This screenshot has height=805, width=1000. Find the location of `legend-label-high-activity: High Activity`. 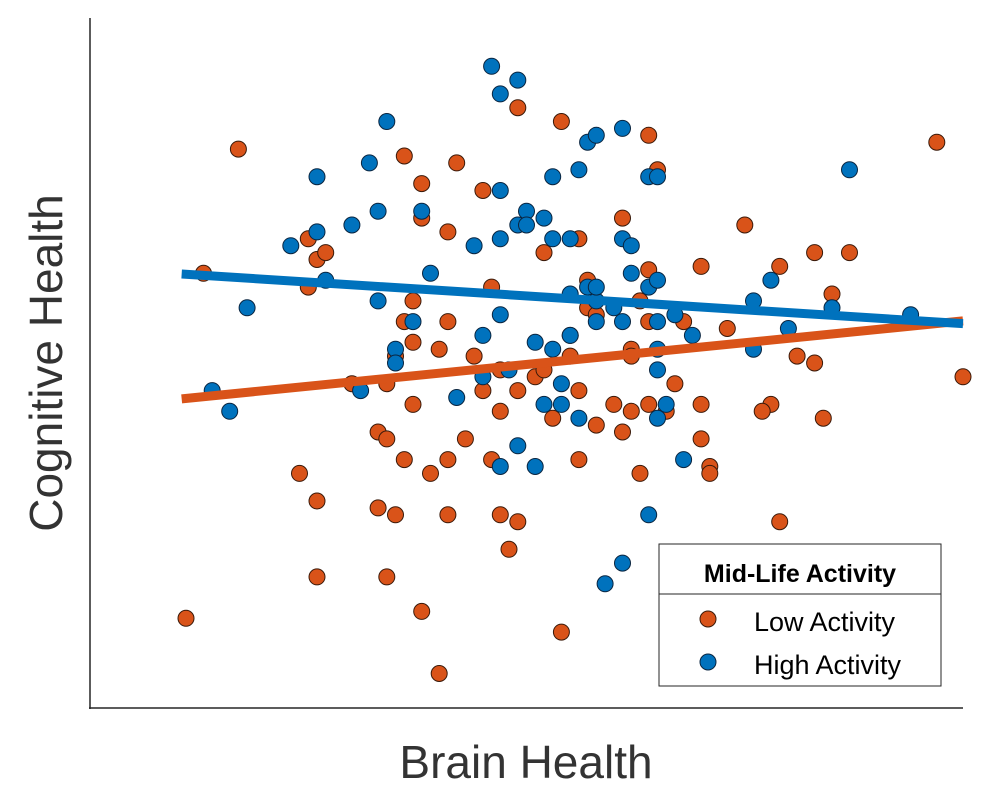

legend-label-high-activity: High Activity is located at coordinates (828, 665).